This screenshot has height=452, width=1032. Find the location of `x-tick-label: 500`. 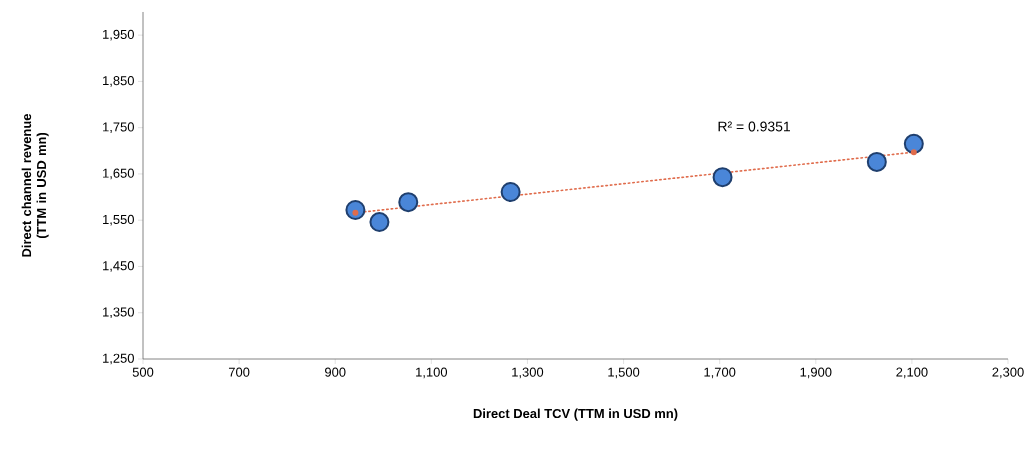

x-tick-label: 500 is located at coordinates (143, 372).